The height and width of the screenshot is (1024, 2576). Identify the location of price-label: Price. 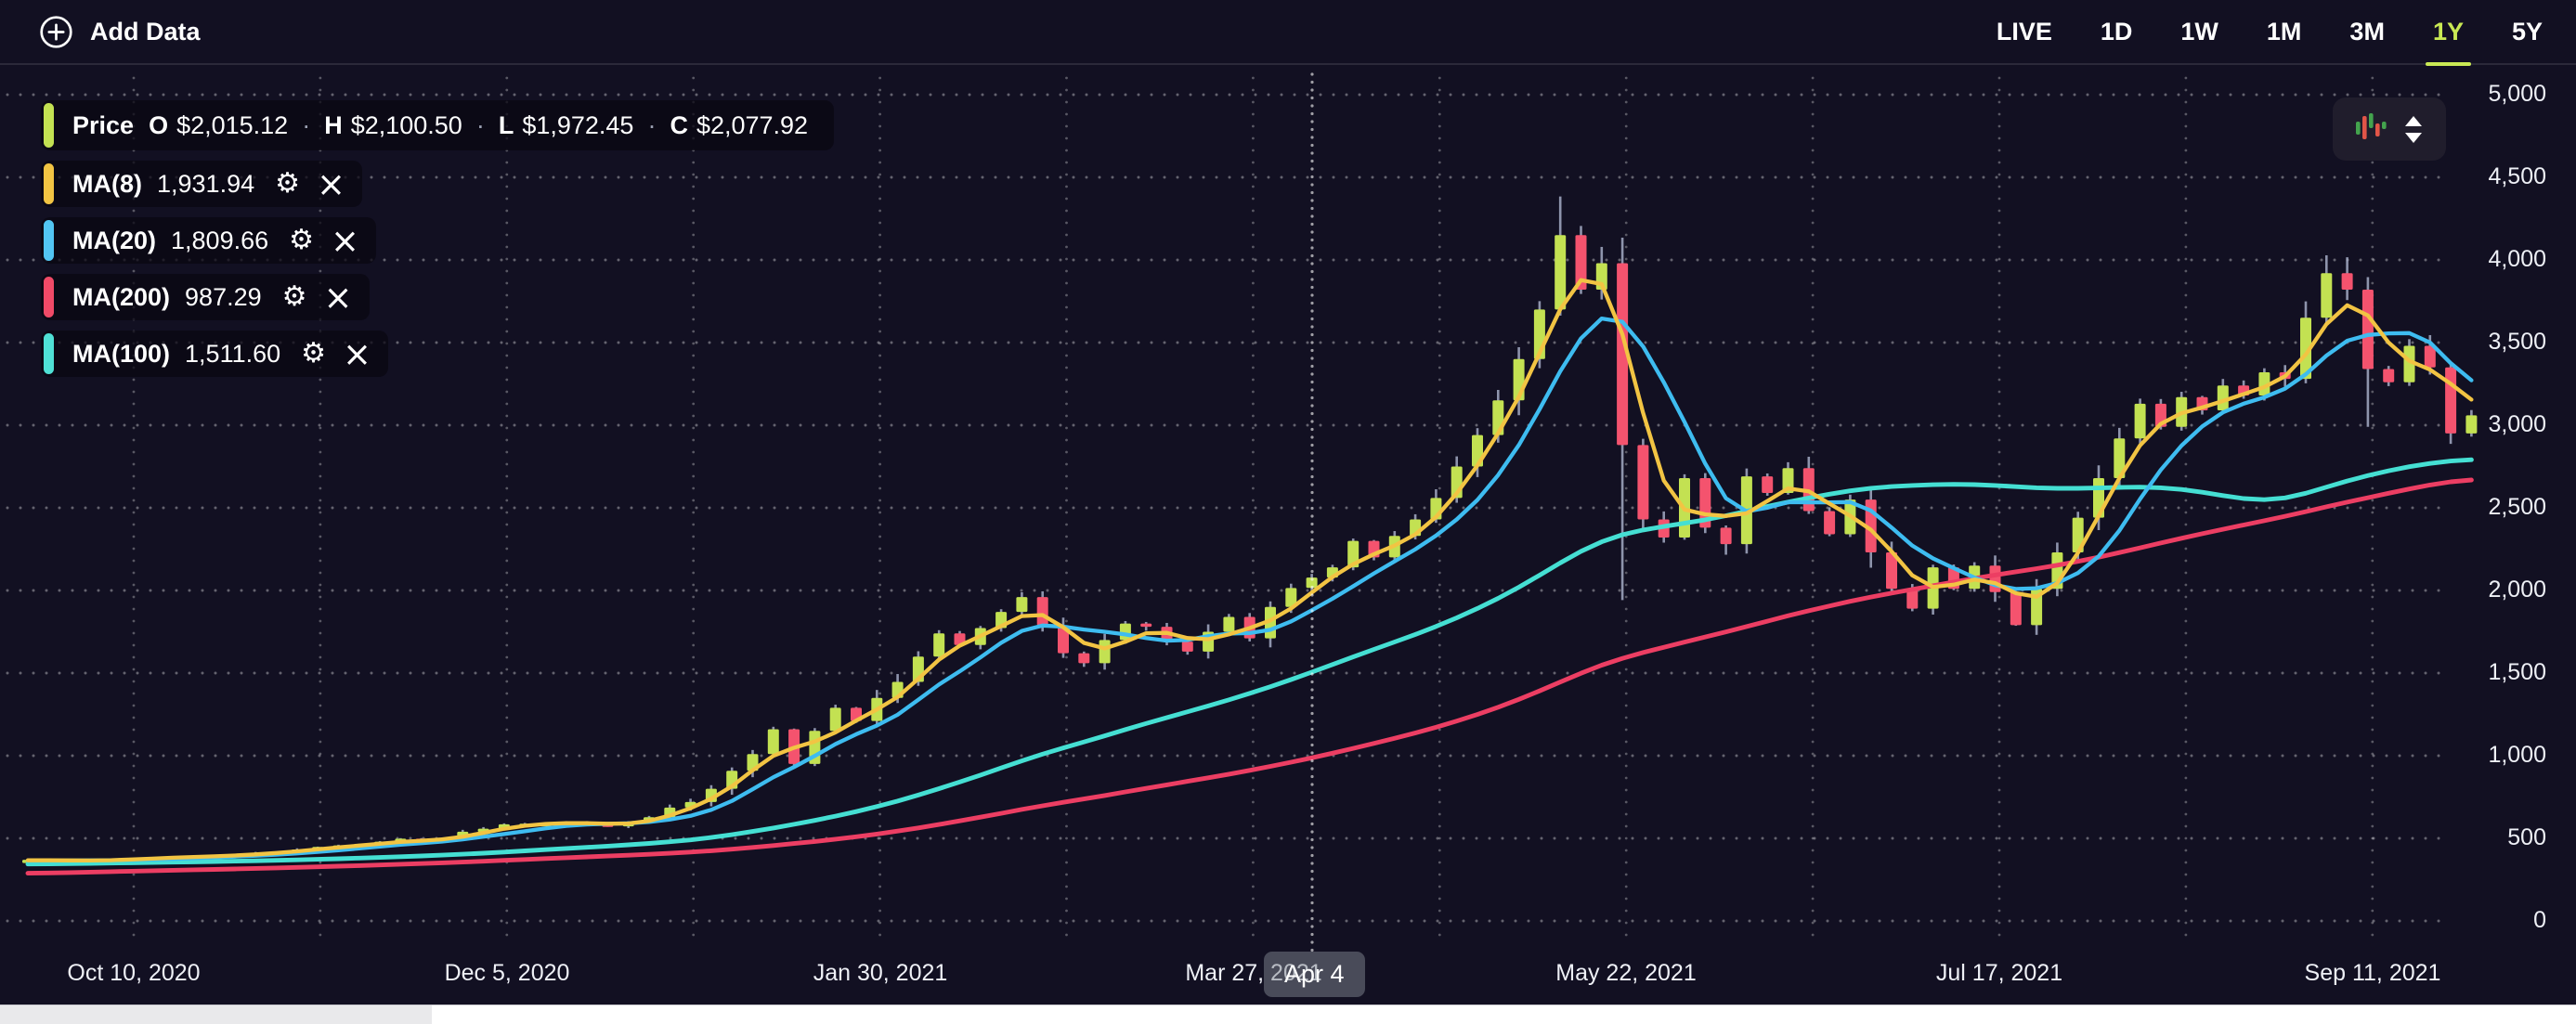
(103, 124).